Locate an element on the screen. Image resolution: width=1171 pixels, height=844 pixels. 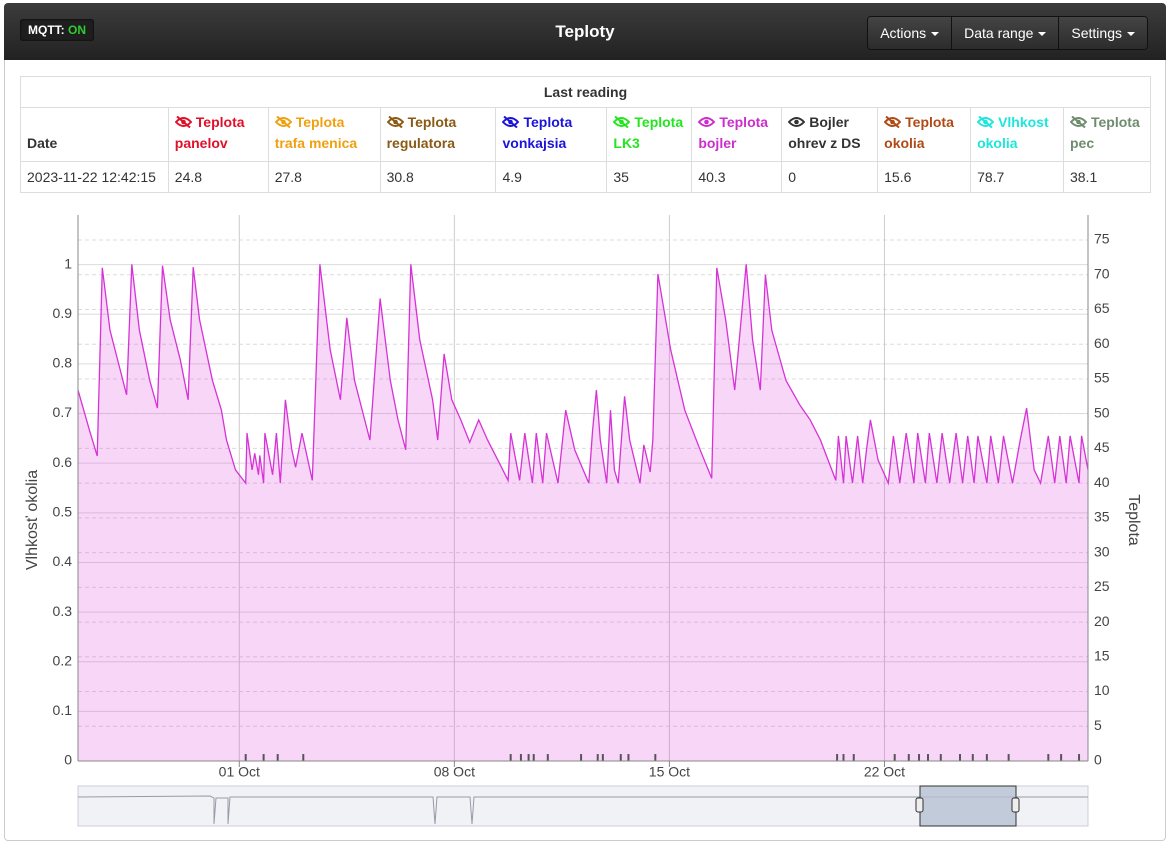
y-tick-label: 0 is located at coordinates (68, 760).